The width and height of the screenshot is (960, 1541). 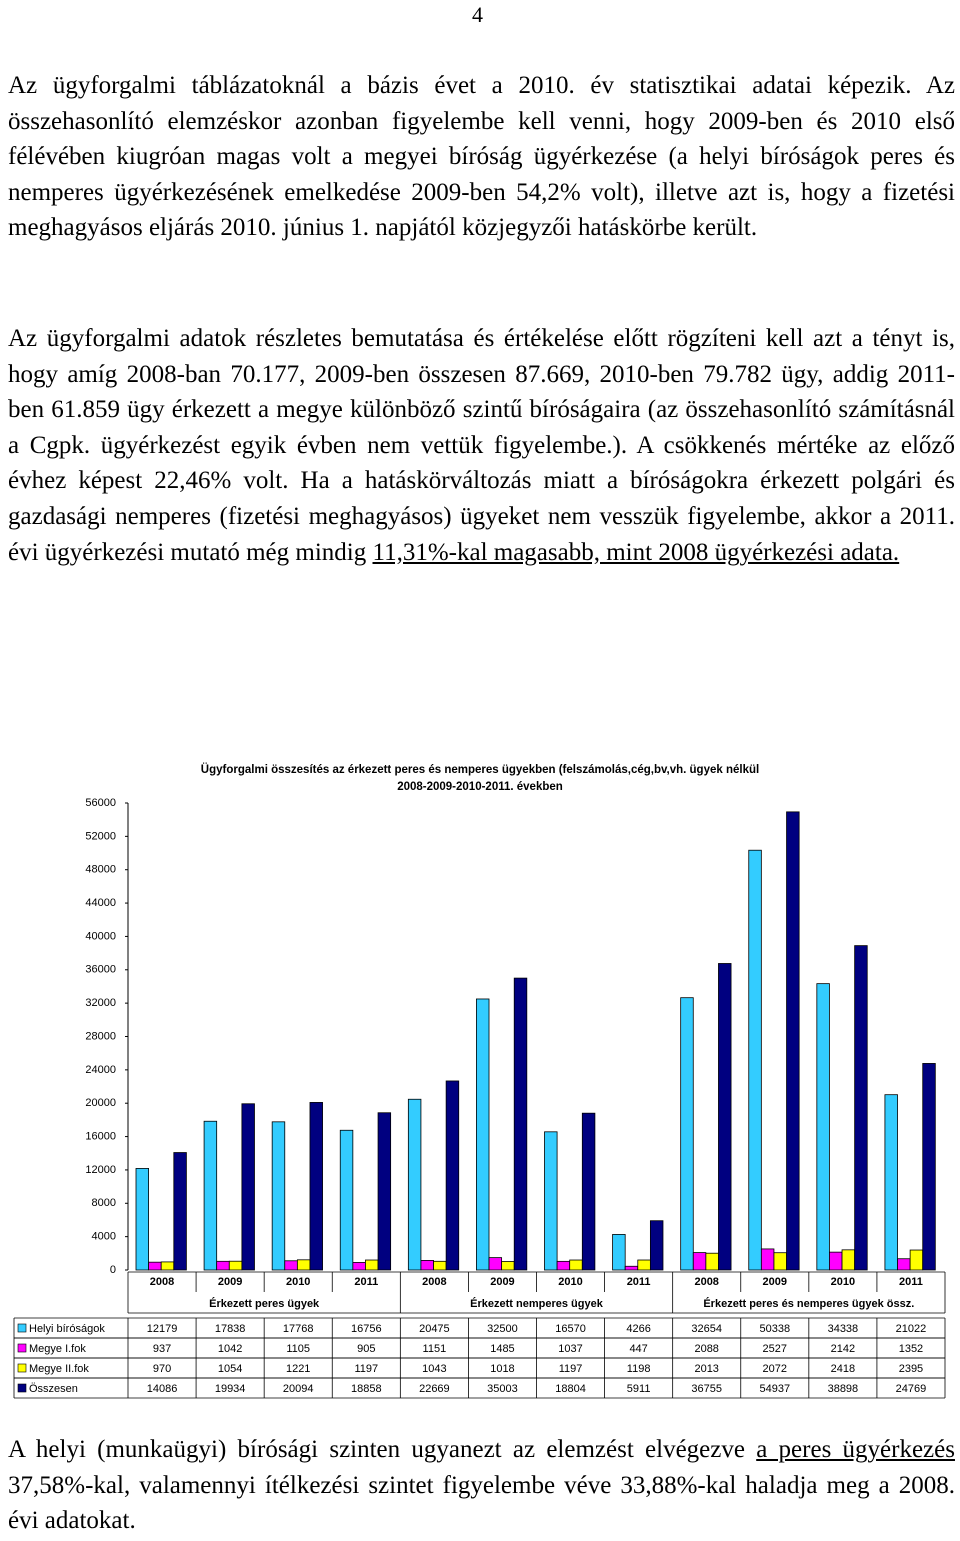 What do you see at coordinates (502, 1329) in the screenshot?
I see `table-cell: 32500` at bounding box center [502, 1329].